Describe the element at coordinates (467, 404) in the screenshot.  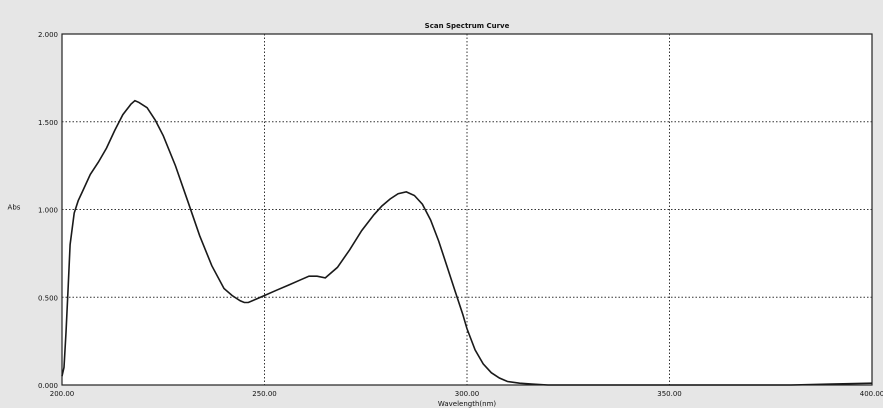
I see `x-axis-label: Wavelength(nm)` at that location.